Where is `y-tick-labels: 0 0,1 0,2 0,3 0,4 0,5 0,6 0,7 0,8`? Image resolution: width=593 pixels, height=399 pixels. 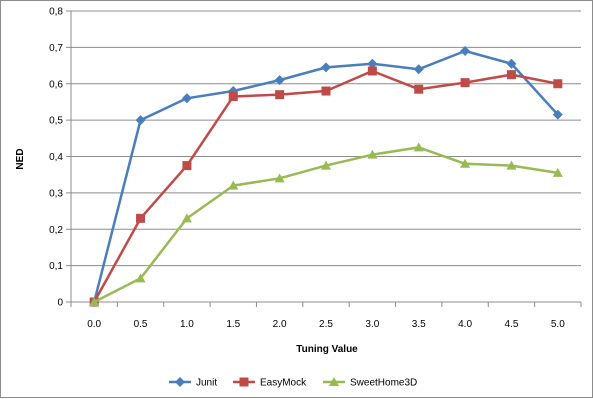 y-tick-labels: 0 0,1 0,2 0,3 0,4 0,5 0,6 0,7 0,8 is located at coordinates (56, 158).